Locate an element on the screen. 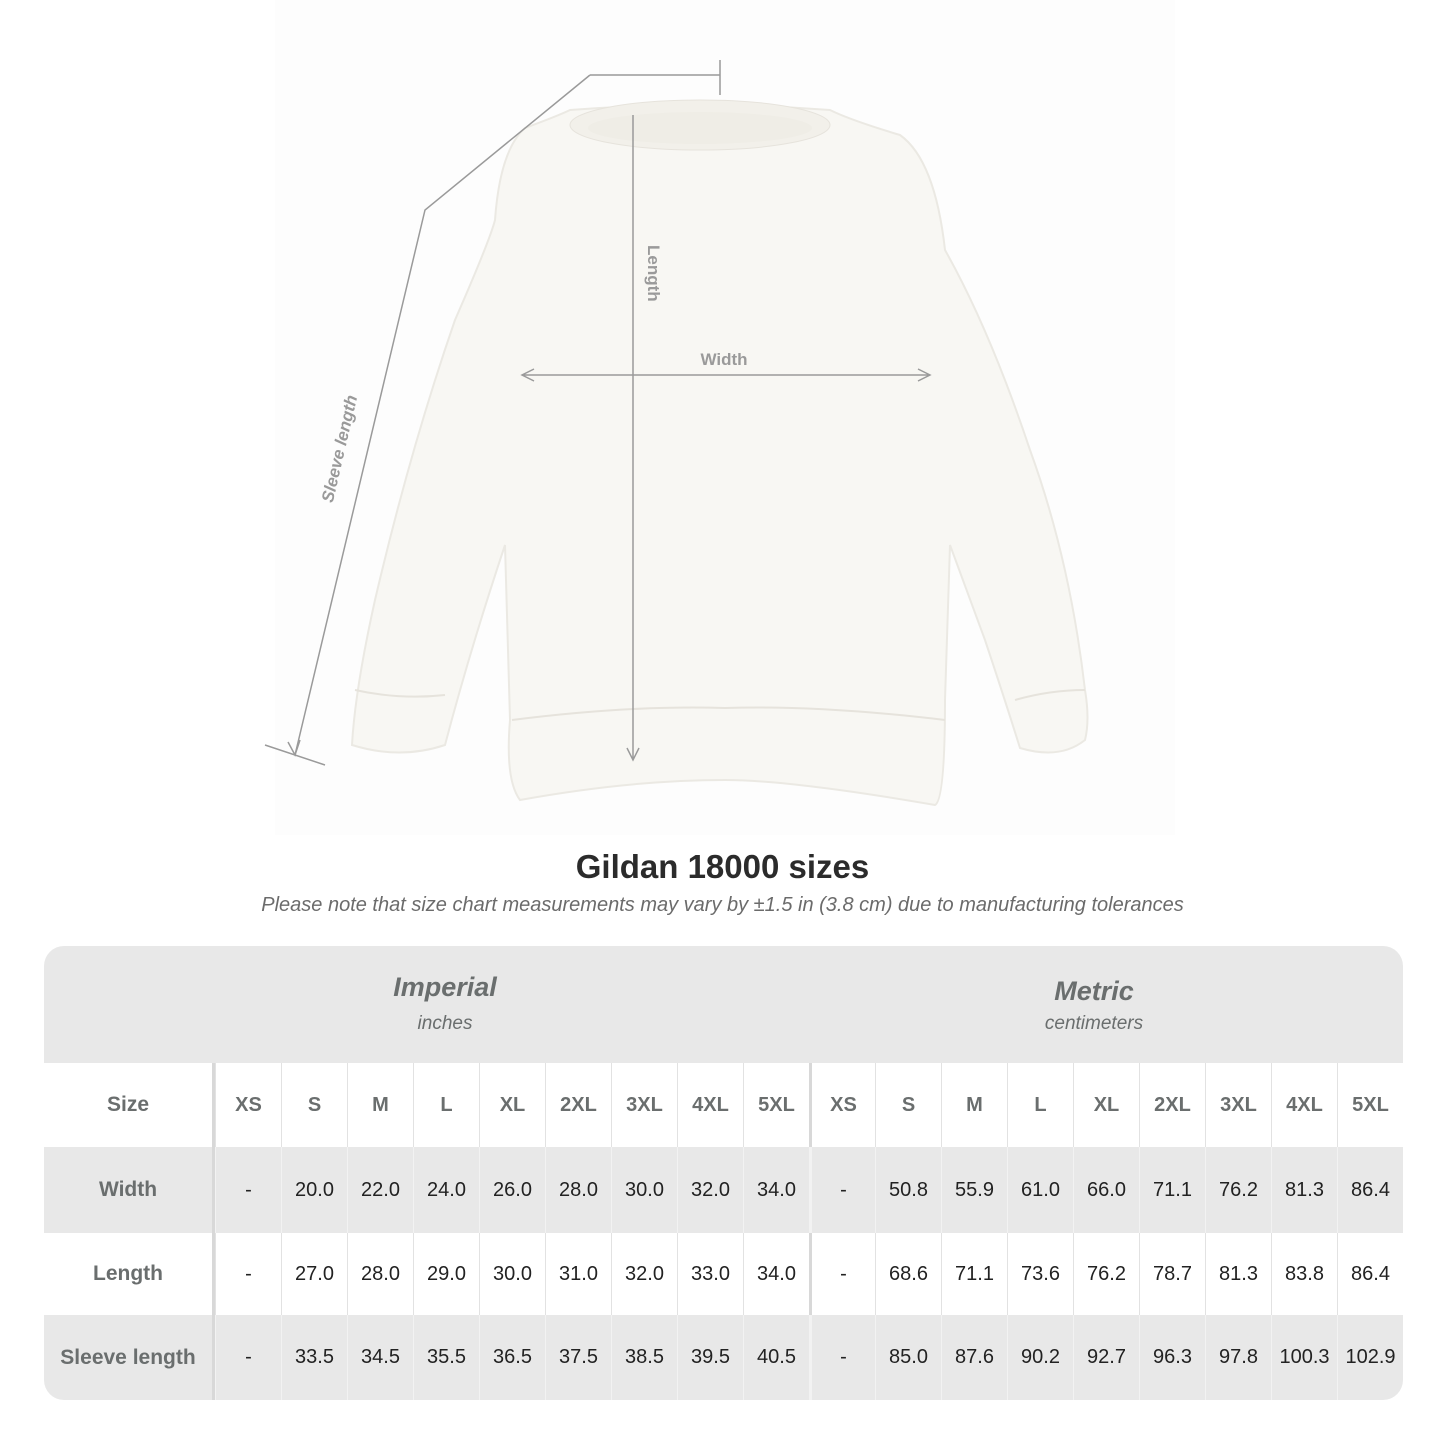 The image size is (1445, 1445). value-cell: 29.0 is located at coordinates (446, 1274).